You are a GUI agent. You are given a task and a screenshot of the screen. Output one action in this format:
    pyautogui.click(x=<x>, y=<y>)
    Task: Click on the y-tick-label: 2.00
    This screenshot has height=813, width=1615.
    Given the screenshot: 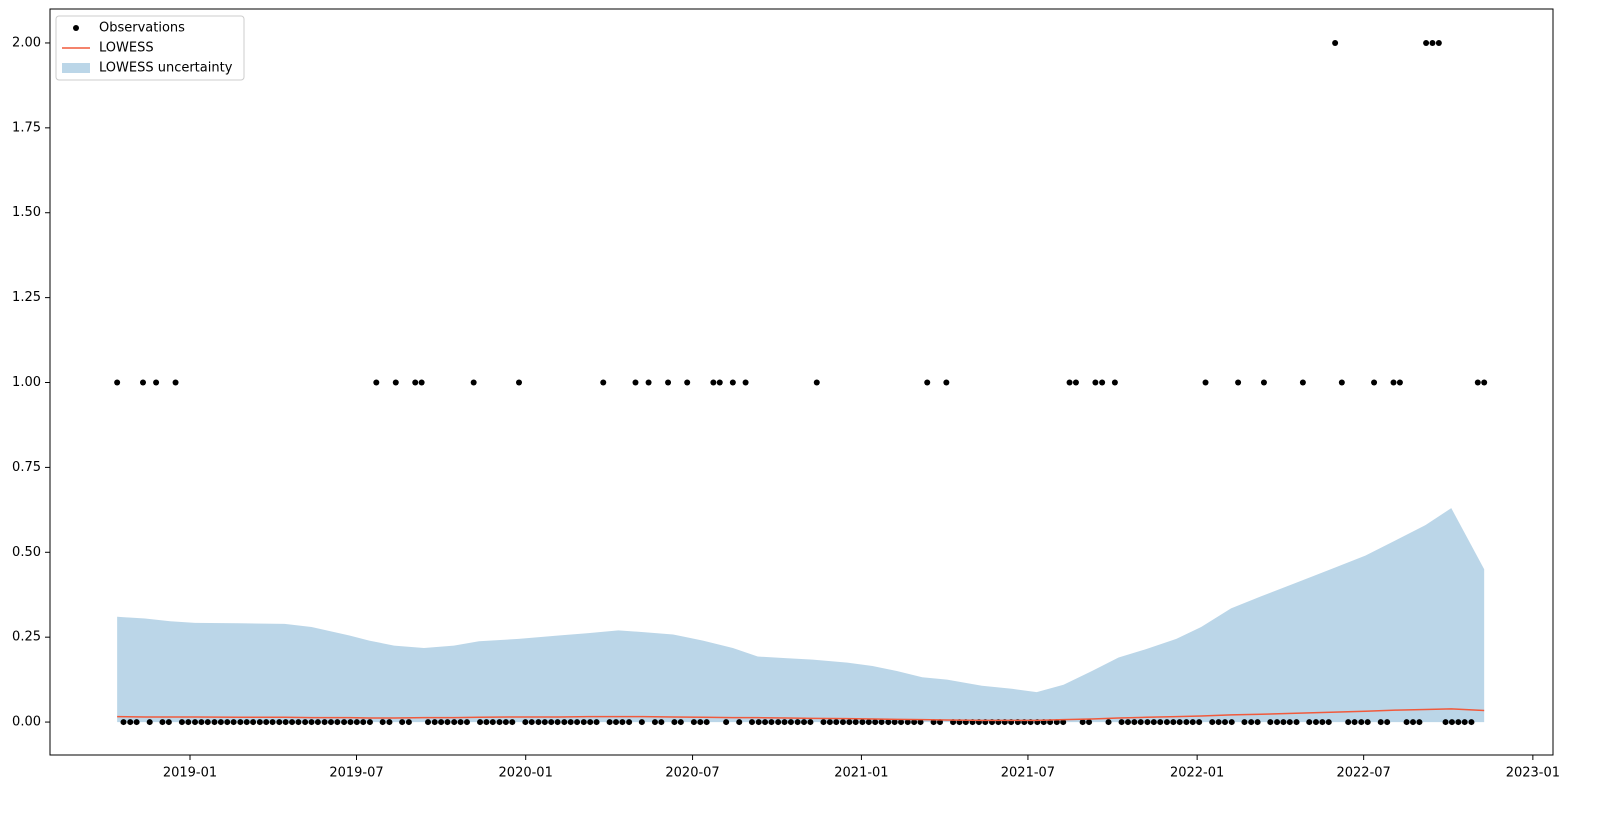 What is the action you would take?
    pyautogui.click(x=26, y=42)
    